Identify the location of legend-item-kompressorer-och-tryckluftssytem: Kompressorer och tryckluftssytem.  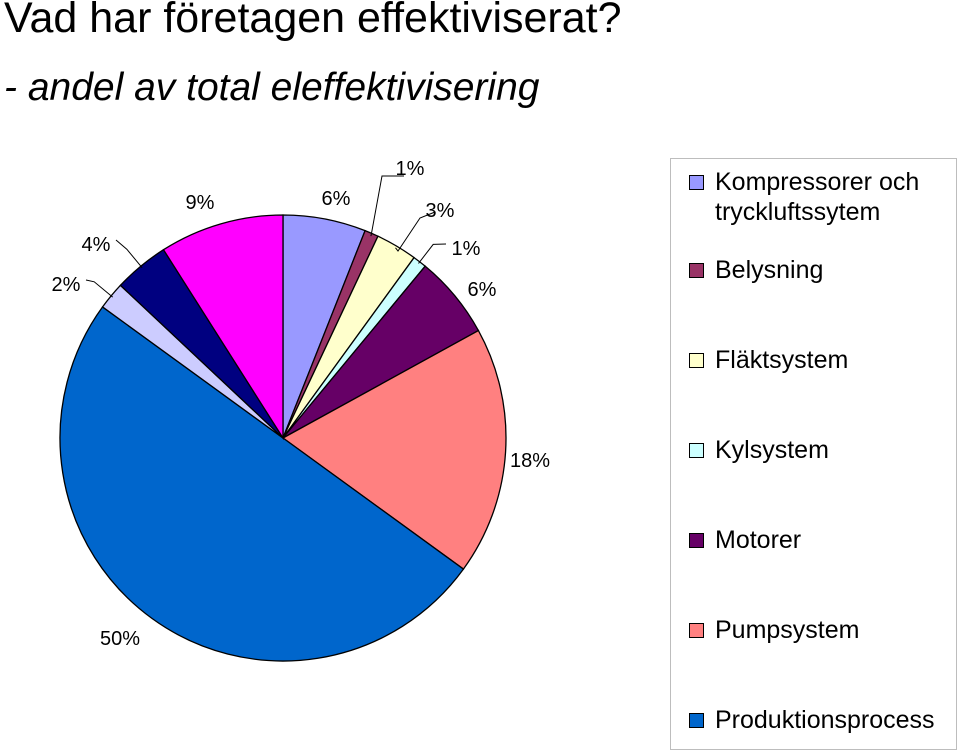
(823, 197).